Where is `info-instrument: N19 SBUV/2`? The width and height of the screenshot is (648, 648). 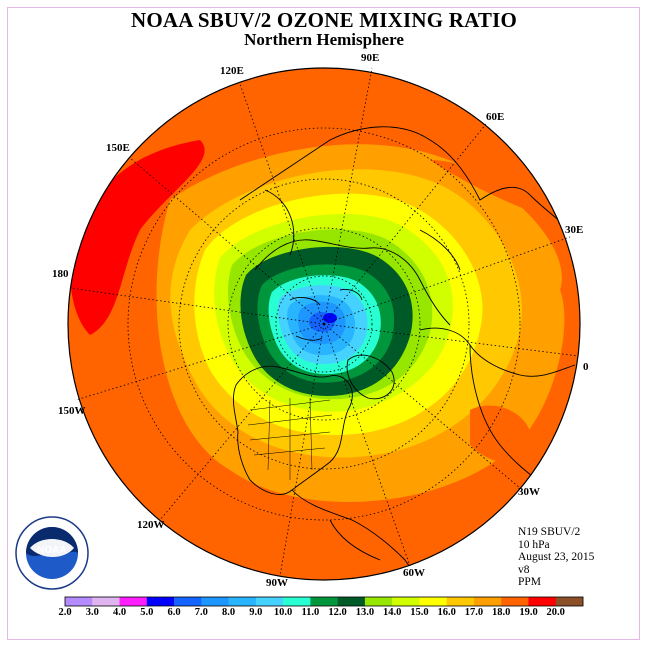 info-instrument: N19 SBUV/2 is located at coordinates (549, 532).